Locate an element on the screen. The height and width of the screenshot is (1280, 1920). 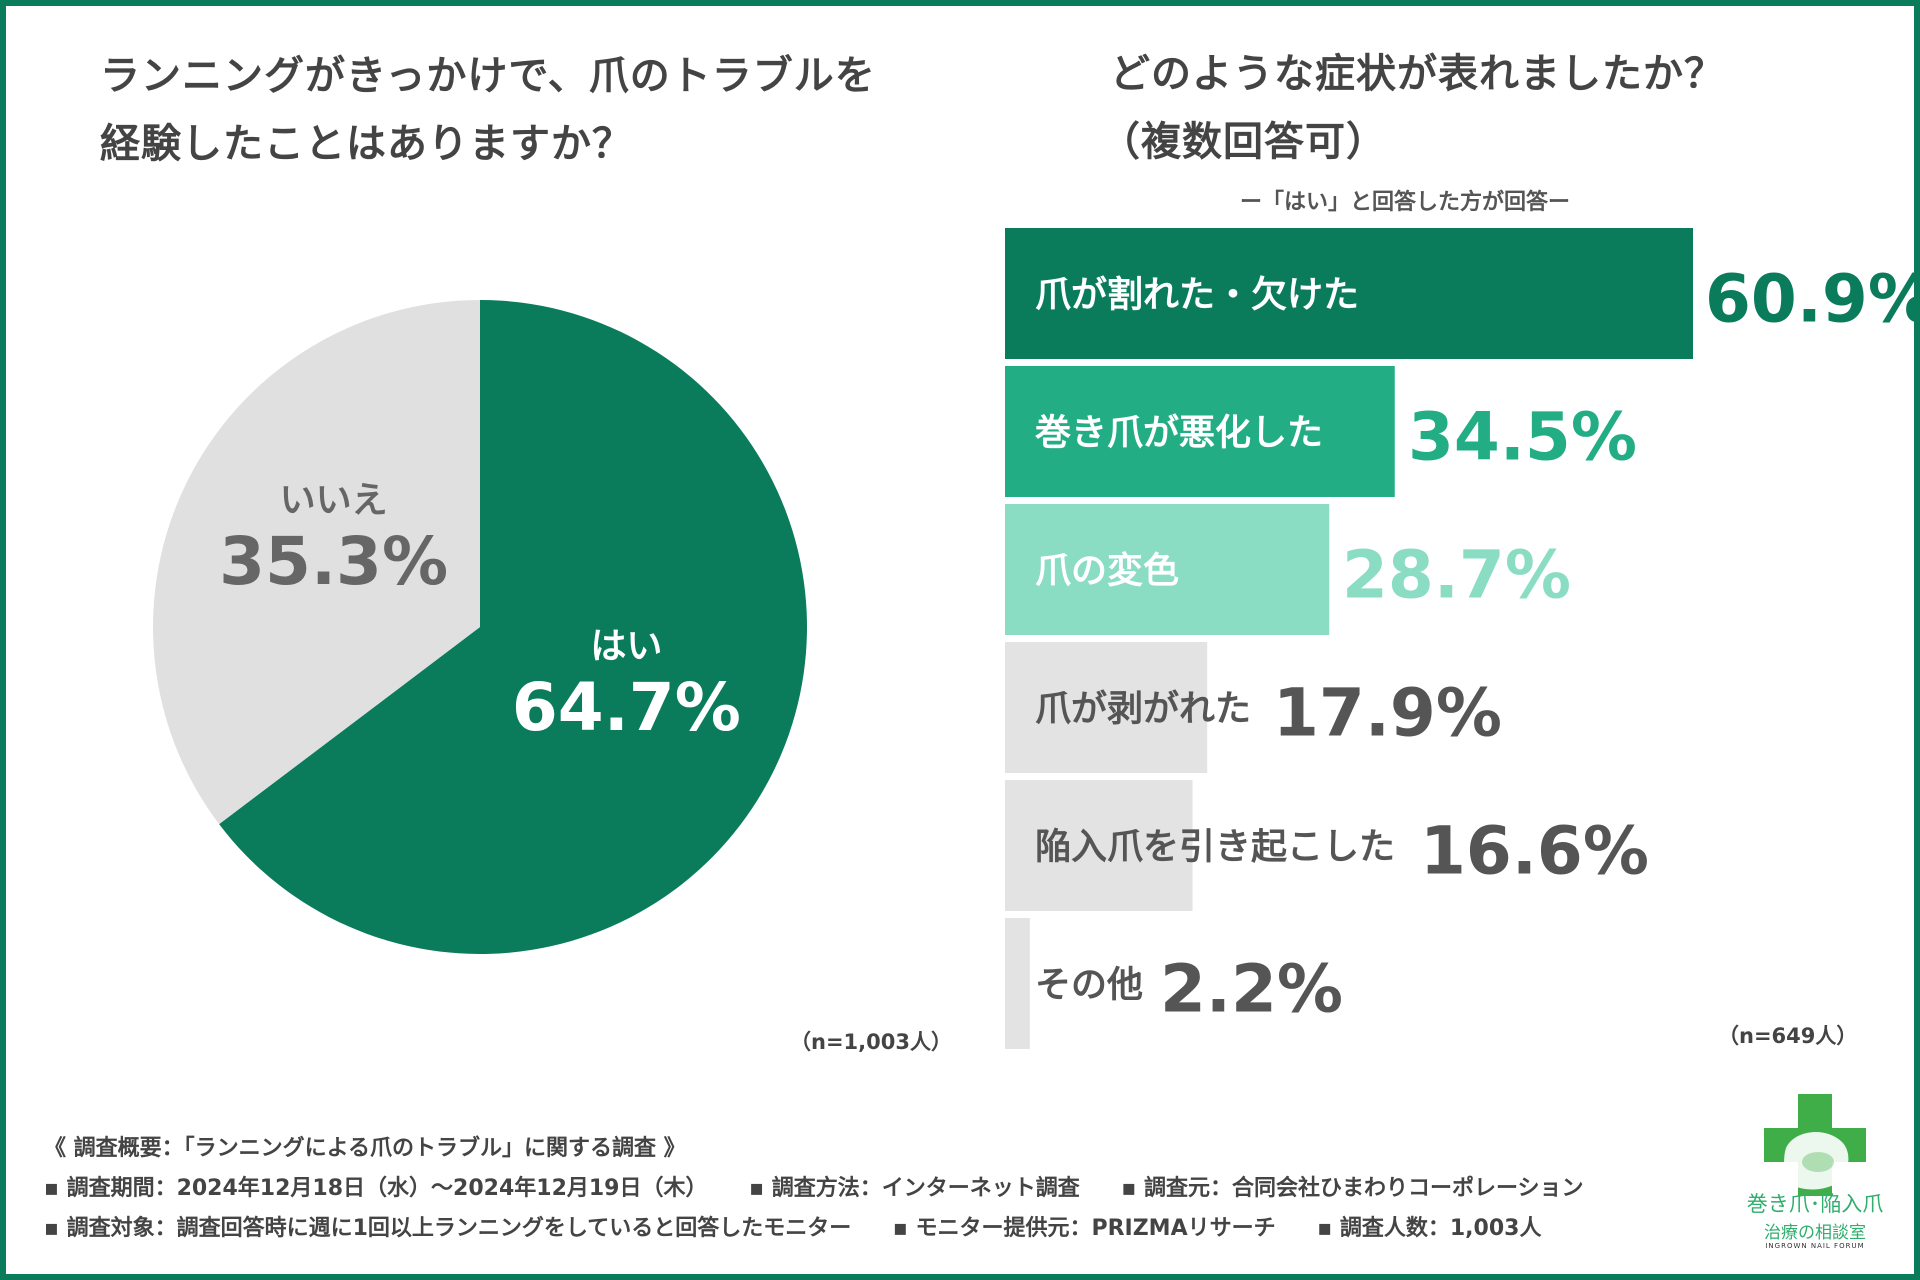
bar-title-line2: （複数回答可） is located at coordinates (1243, 142).